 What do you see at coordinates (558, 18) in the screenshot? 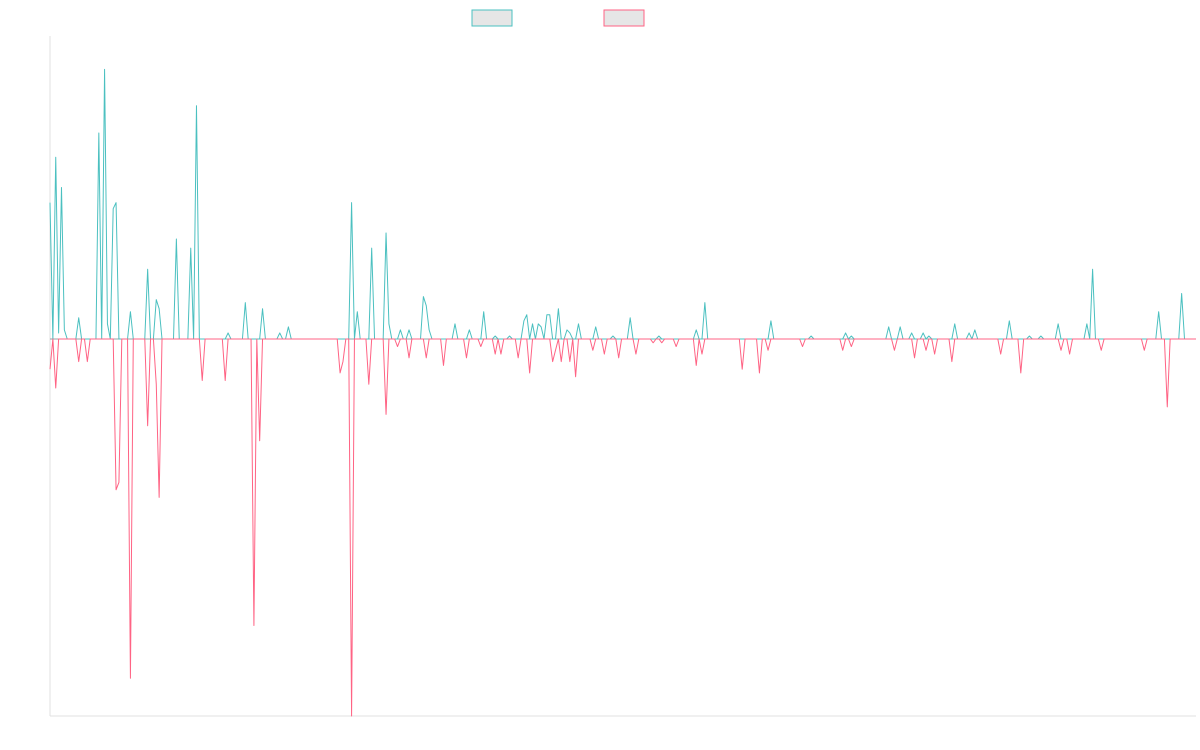
I see `legend` at bounding box center [558, 18].